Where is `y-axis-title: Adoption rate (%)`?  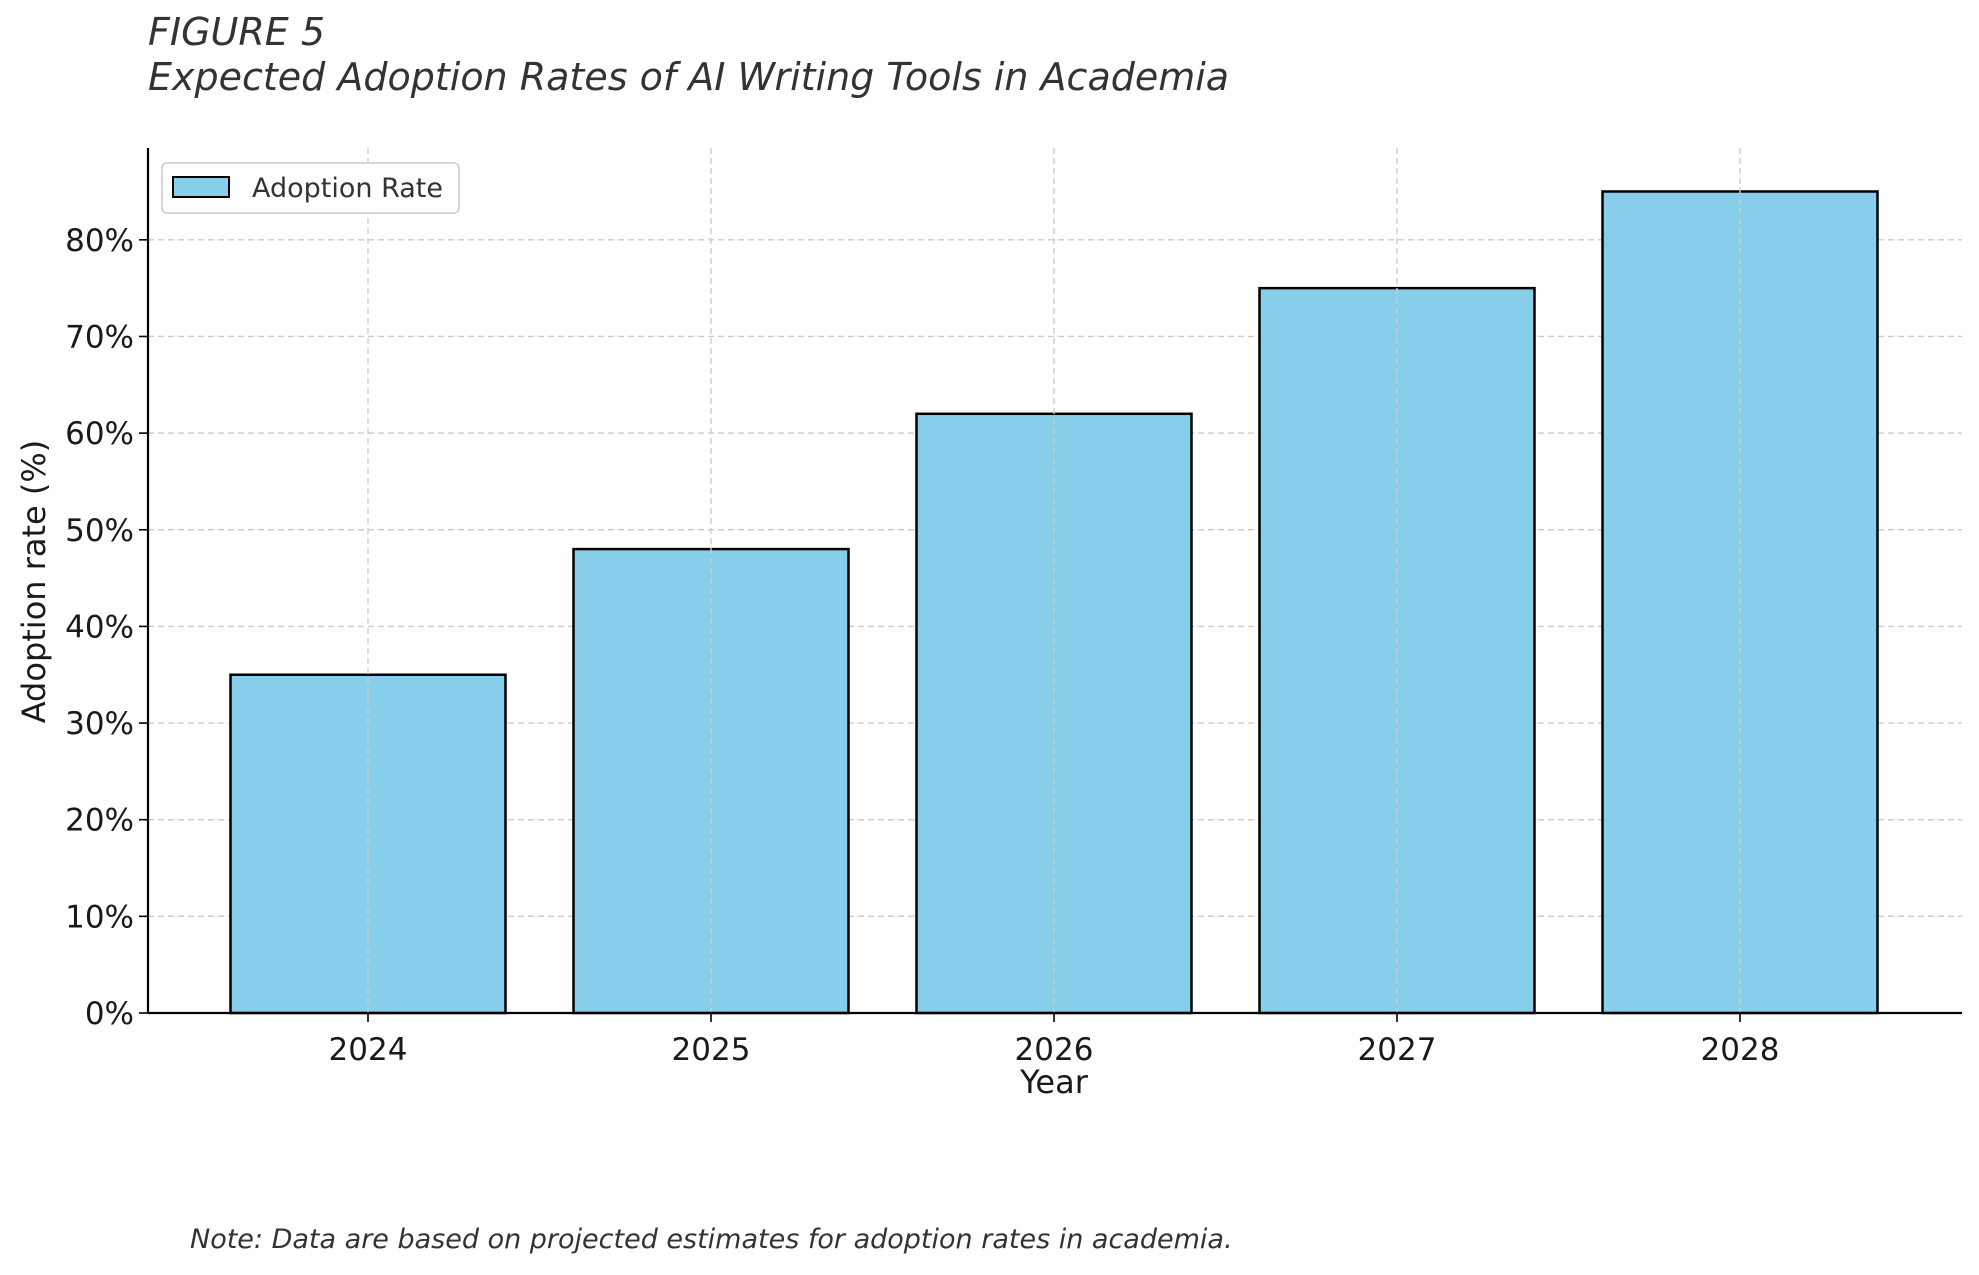
y-axis-title: Adoption rate (%) is located at coordinates (34, 582).